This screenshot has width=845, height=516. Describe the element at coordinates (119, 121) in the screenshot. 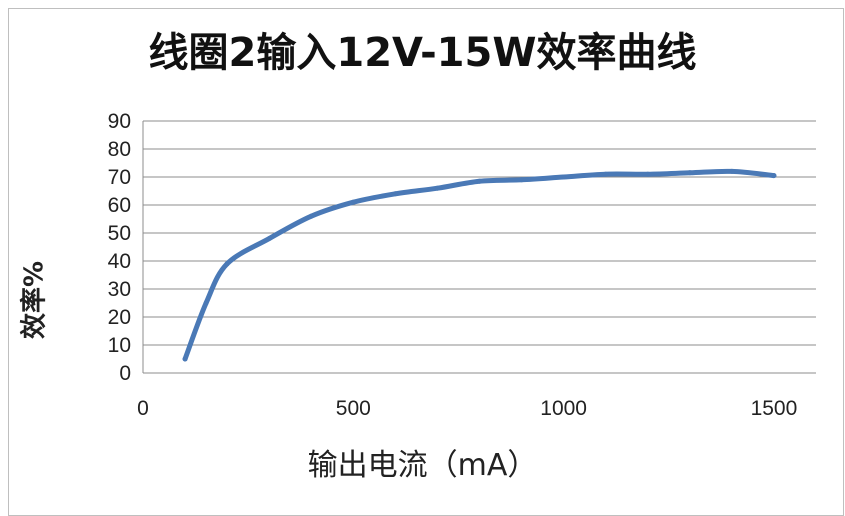

I see `y-tick-label: 90` at that location.